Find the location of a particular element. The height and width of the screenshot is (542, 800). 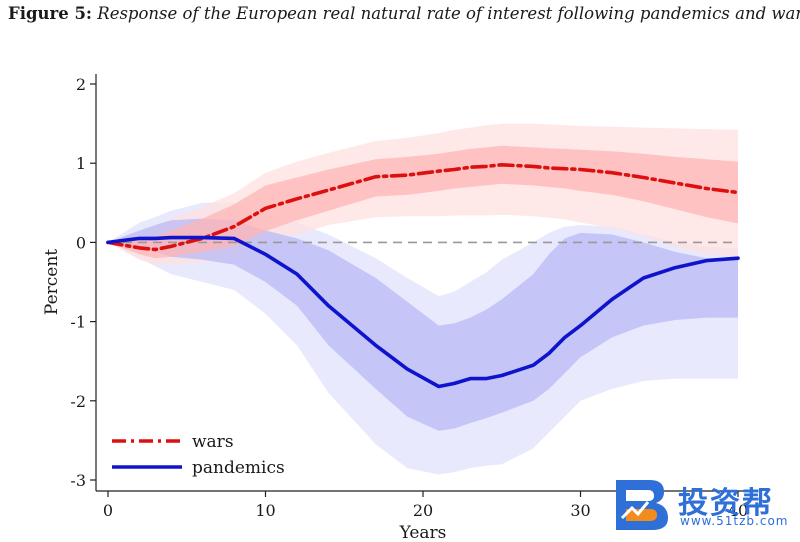

watermark: 投资帮 www.51tzb.com is located at coordinates (705, 505).